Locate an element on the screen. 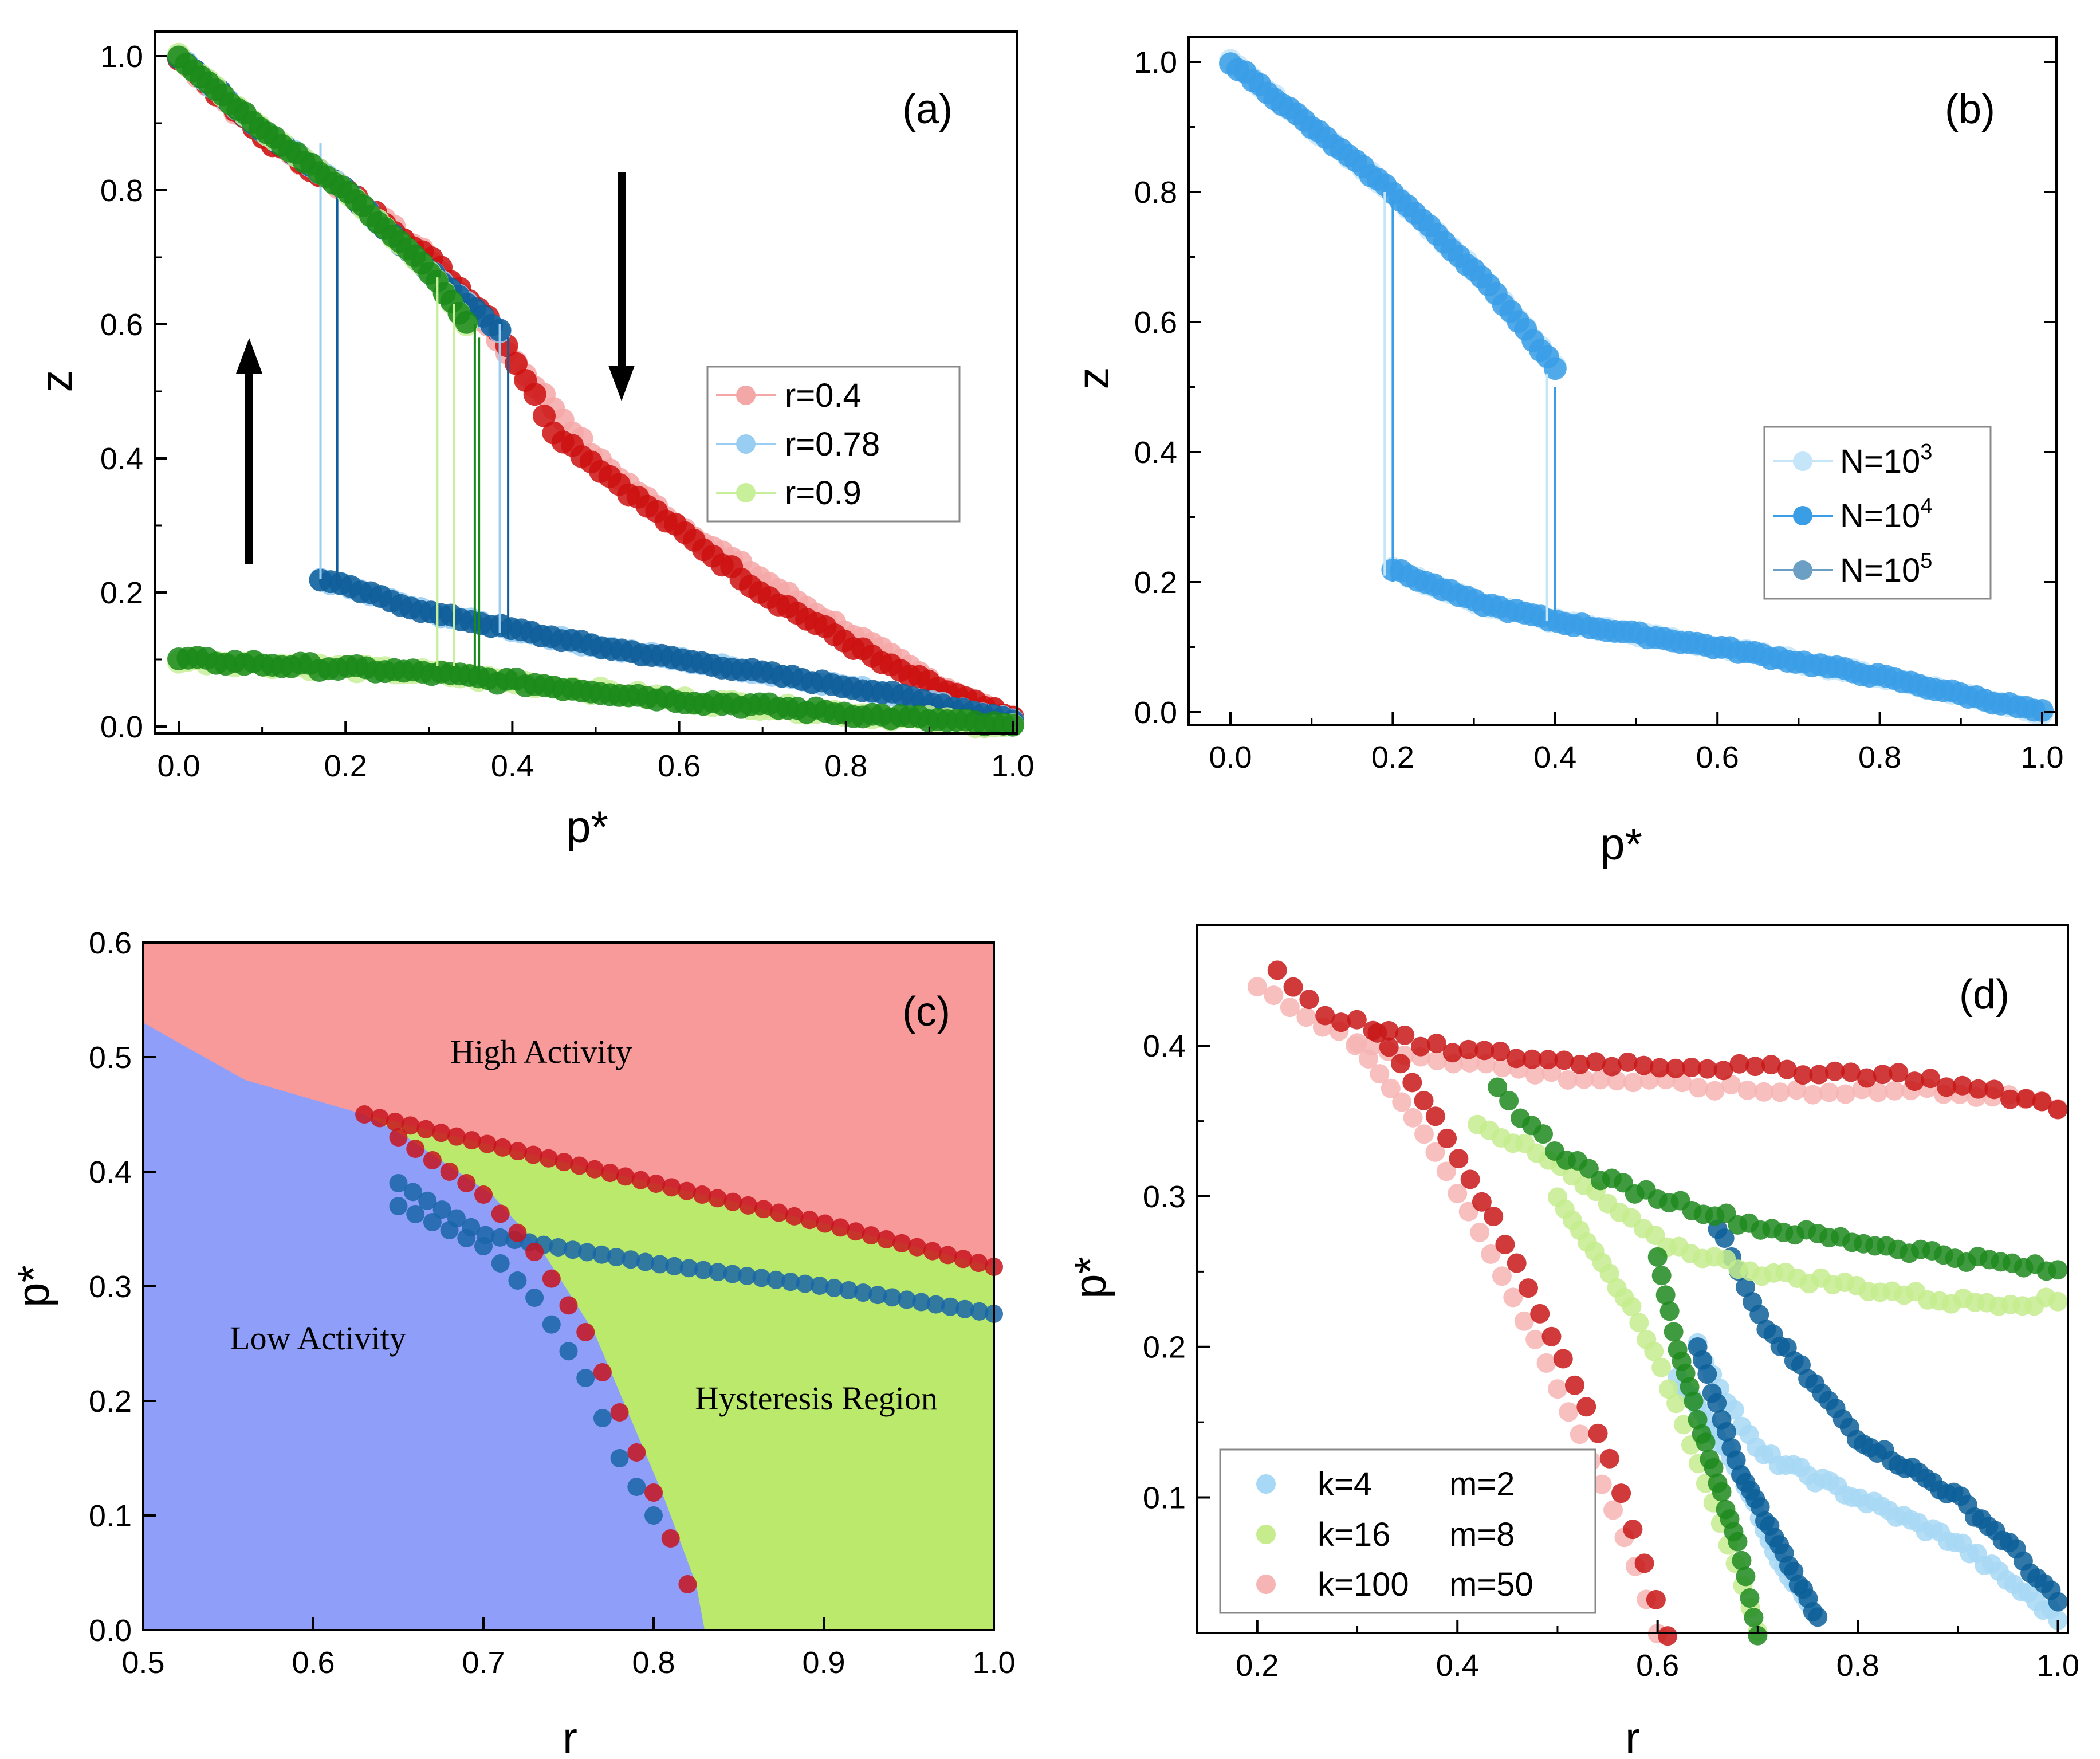 The image size is (2100, 1759). panel-d-xlabel: r is located at coordinates (1632, 1736).